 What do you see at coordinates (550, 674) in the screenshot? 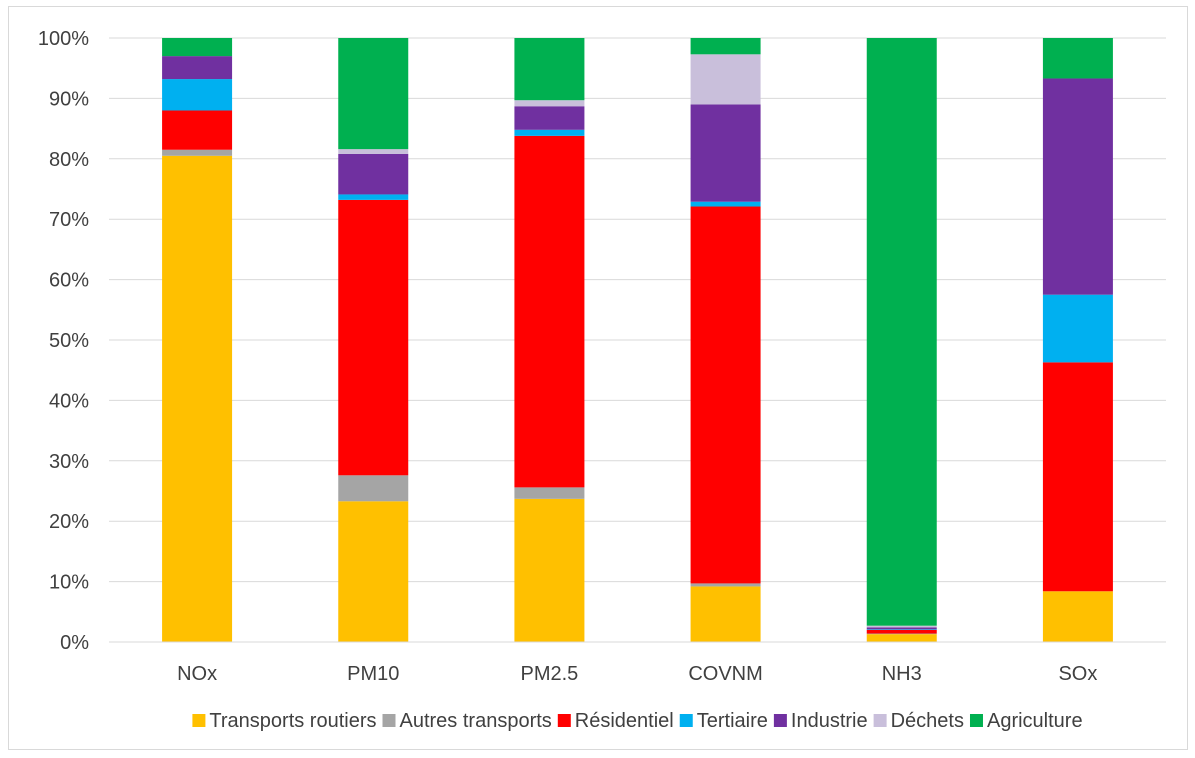
I see `x-tick-label: PM2.5` at bounding box center [550, 674].